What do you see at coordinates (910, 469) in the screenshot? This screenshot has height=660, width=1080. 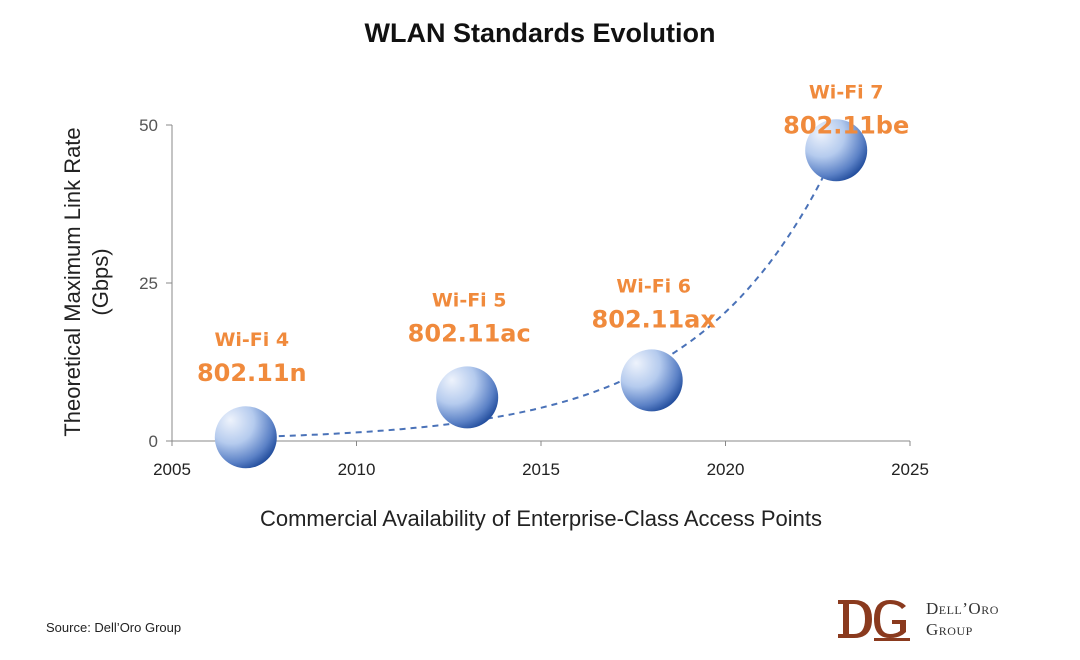 I see `x-tick-label: 2025` at bounding box center [910, 469].